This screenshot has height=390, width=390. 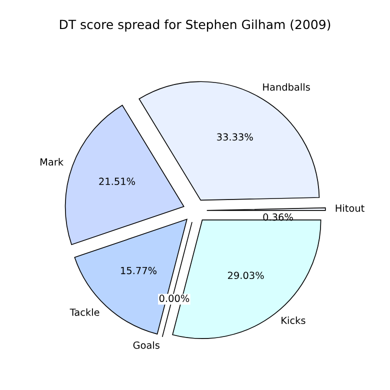 I want to click on data-label: 15.77%, so click(x=139, y=270).